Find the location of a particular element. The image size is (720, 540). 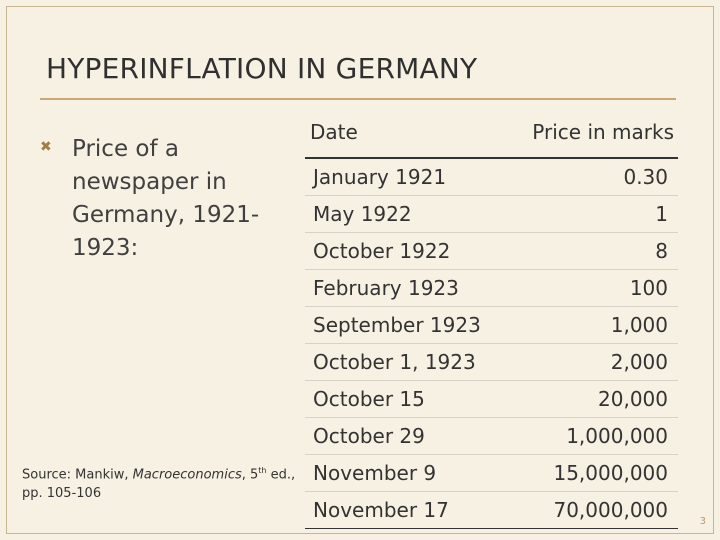

column-header-date: Date is located at coordinates (334, 132).